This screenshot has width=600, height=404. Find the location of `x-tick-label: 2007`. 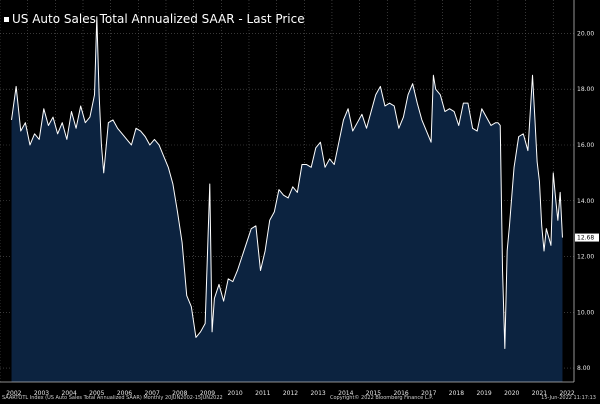

x-tick-label: 2007 is located at coordinates (152, 393).